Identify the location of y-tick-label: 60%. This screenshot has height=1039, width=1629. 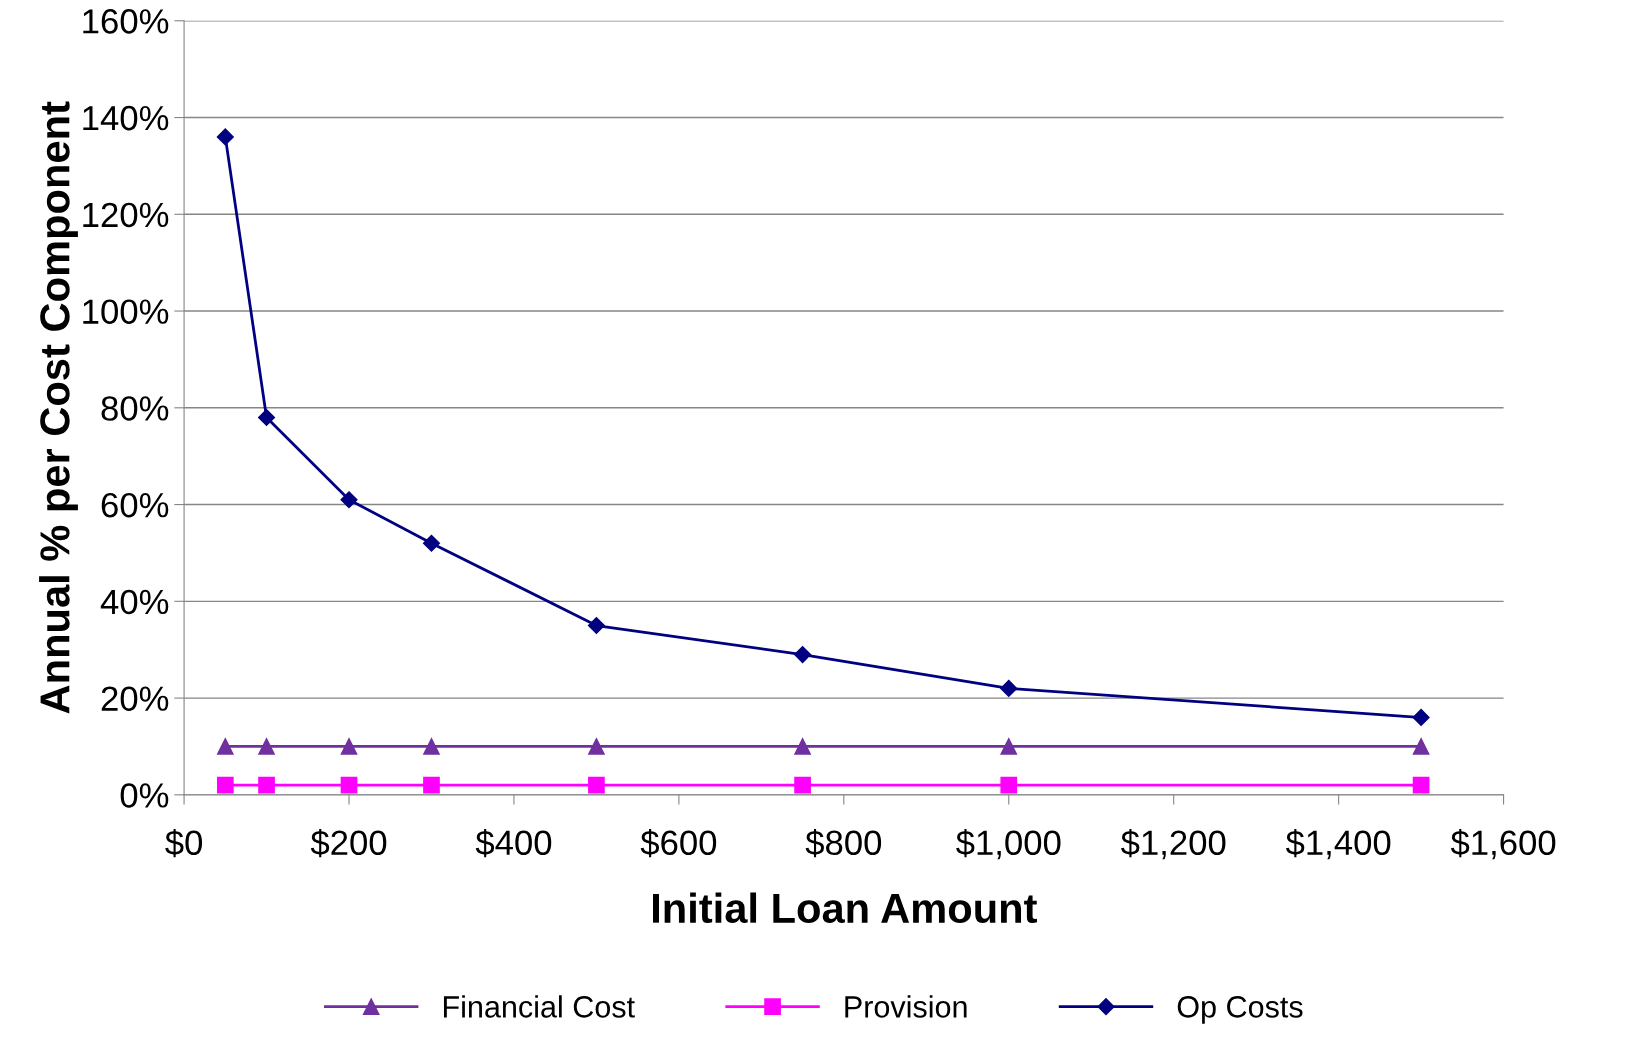
(135, 505).